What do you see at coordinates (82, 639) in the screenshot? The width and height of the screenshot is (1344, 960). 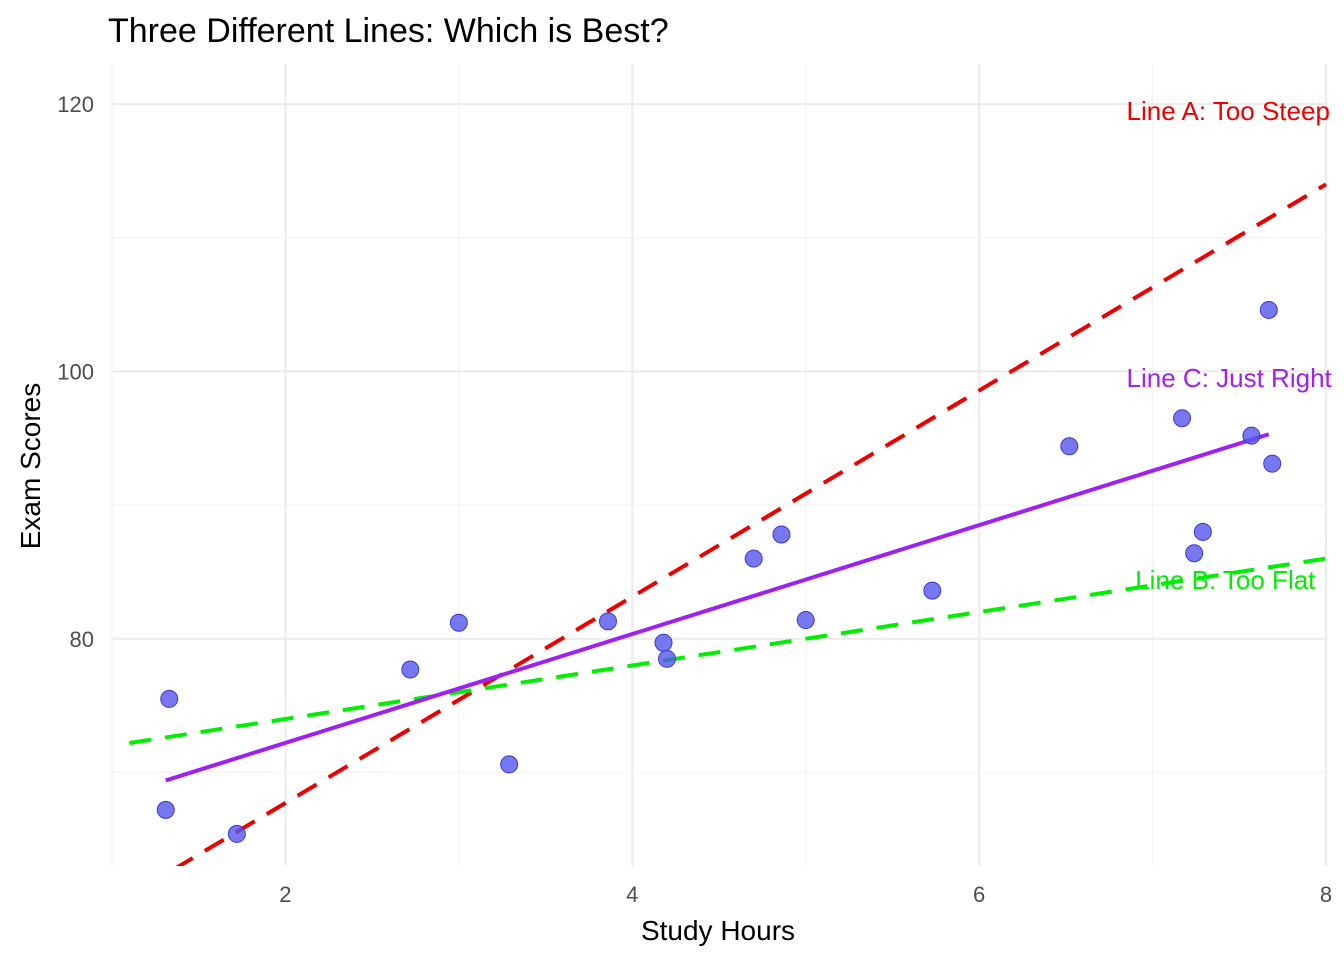 I see `y-tick-label: 80` at bounding box center [82, 639].